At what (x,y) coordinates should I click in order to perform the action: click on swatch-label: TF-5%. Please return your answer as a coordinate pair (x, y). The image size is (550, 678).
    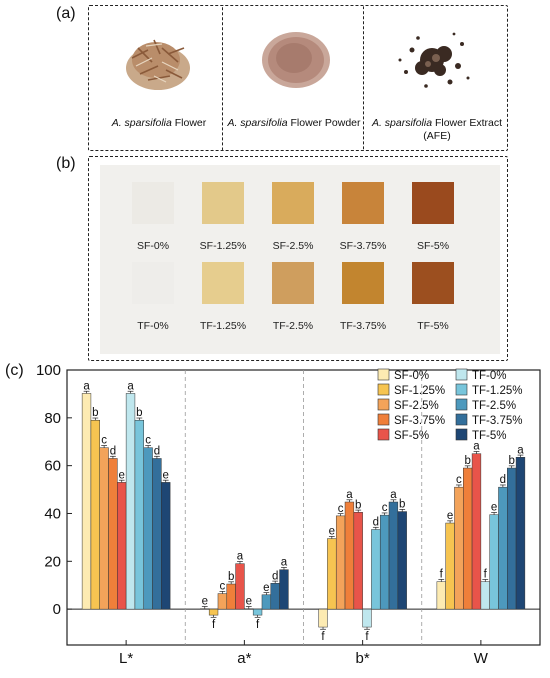
    Looking at the image, I should click on (433, 326).